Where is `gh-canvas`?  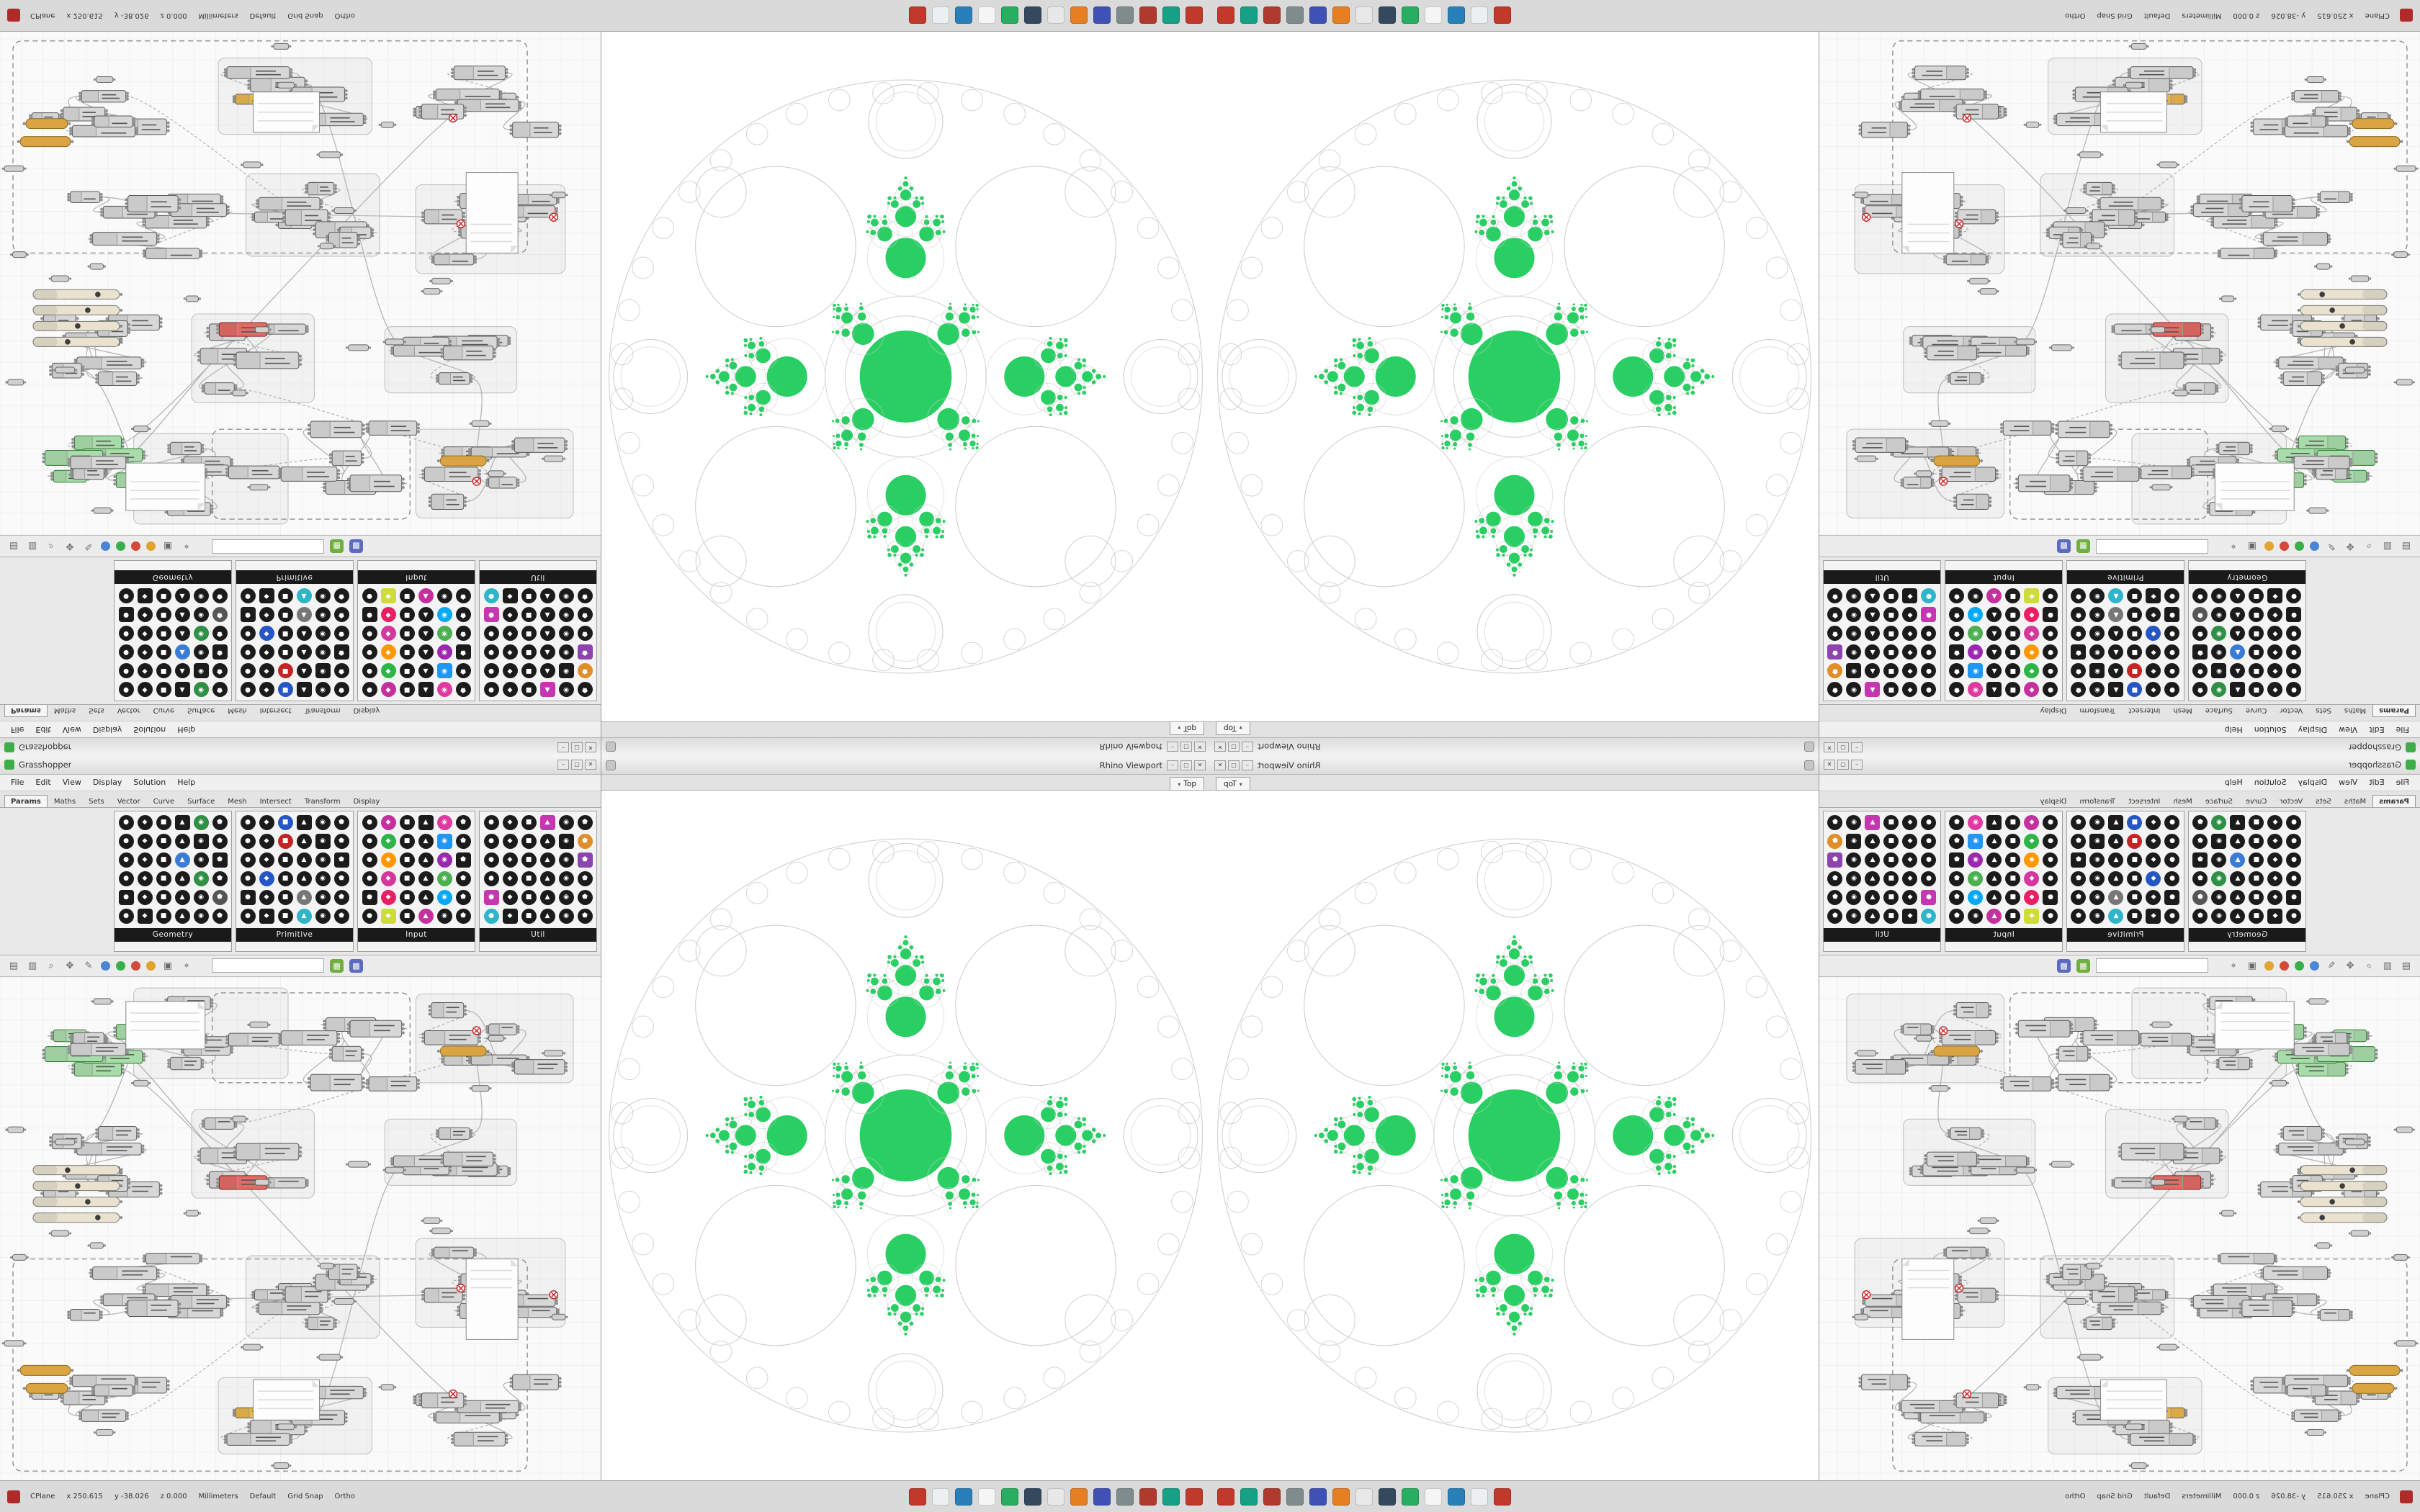 gh-canvas is located at coordinates (300, 283).